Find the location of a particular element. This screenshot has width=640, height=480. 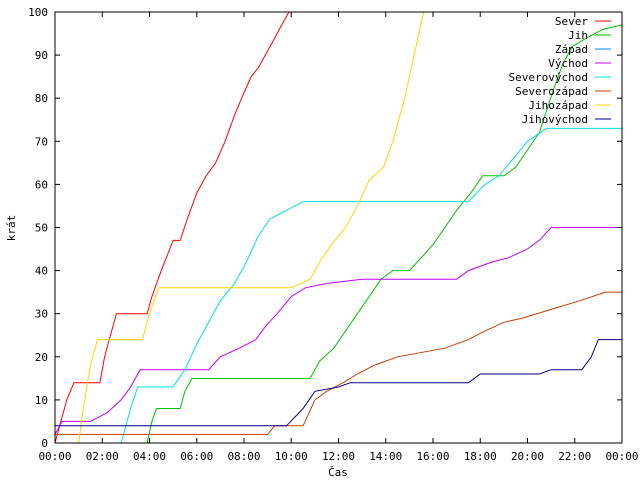

y-tick-label: 30 is located at coordinates (41, 314).